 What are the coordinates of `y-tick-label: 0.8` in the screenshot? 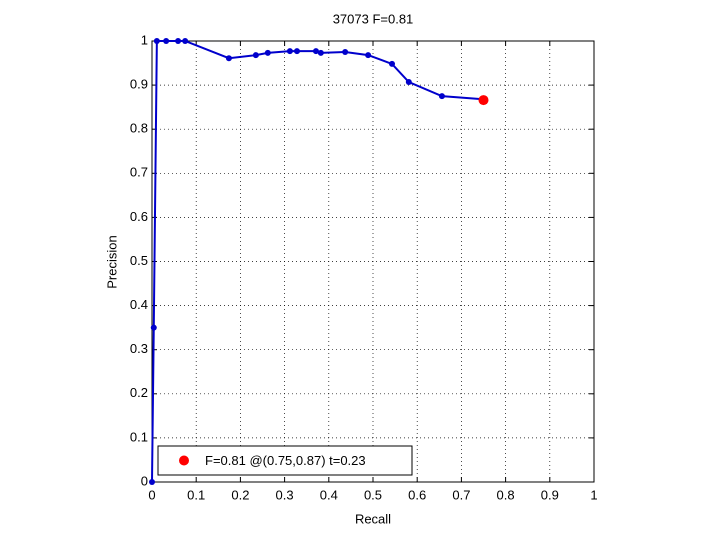 It's located at (139, 128).